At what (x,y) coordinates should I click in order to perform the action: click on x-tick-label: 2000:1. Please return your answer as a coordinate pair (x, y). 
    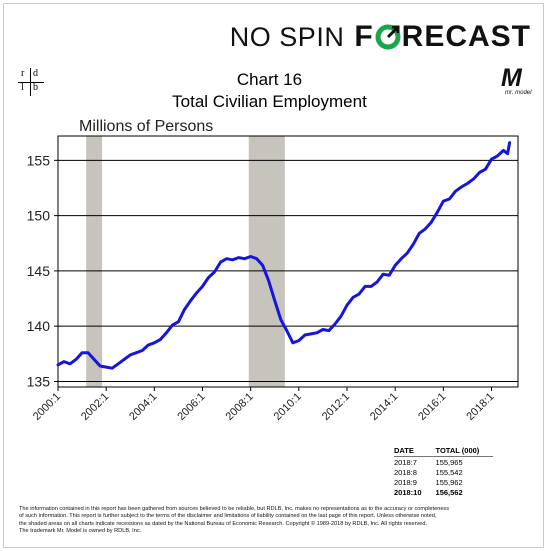
    Looking at the image, I should click on (47, 407).